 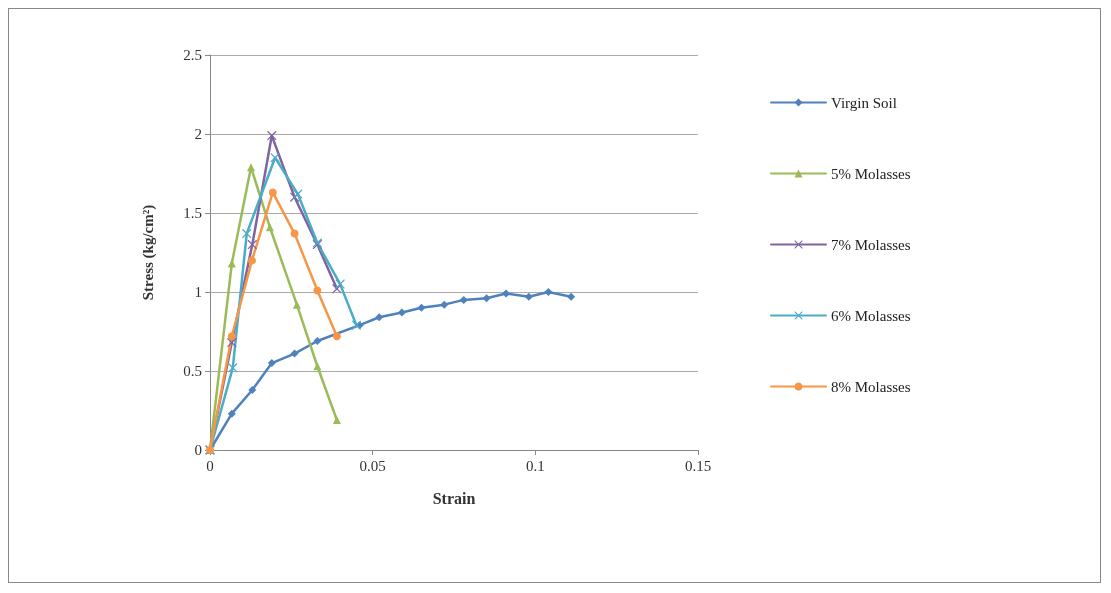 What do you see at coordinates (535, 465) in the screenshot?
I see `x-tick-label: 0.1` at bounding box center [535, 465].